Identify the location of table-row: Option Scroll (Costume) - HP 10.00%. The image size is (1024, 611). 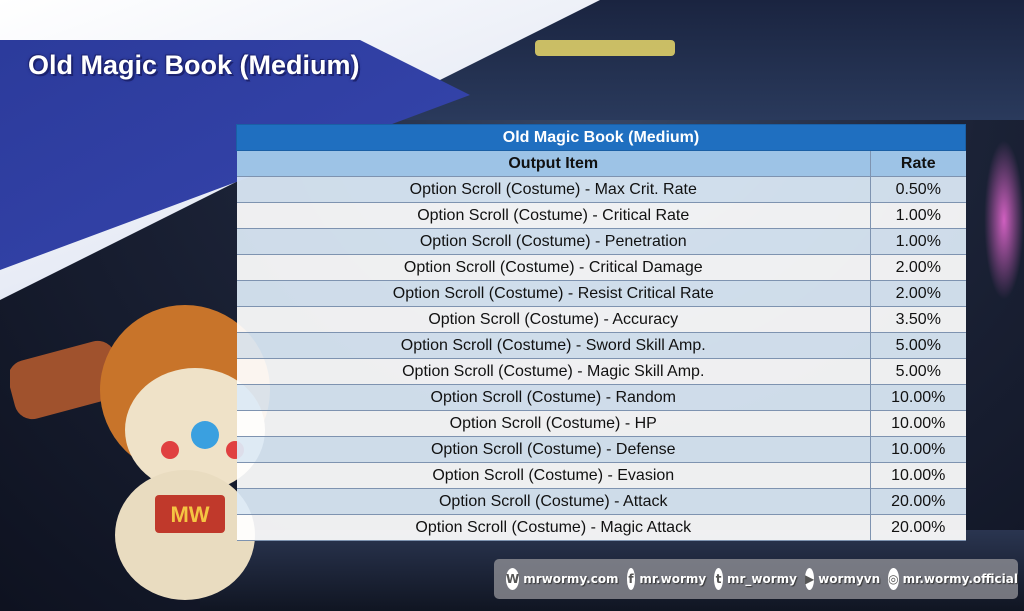
(601, 423).